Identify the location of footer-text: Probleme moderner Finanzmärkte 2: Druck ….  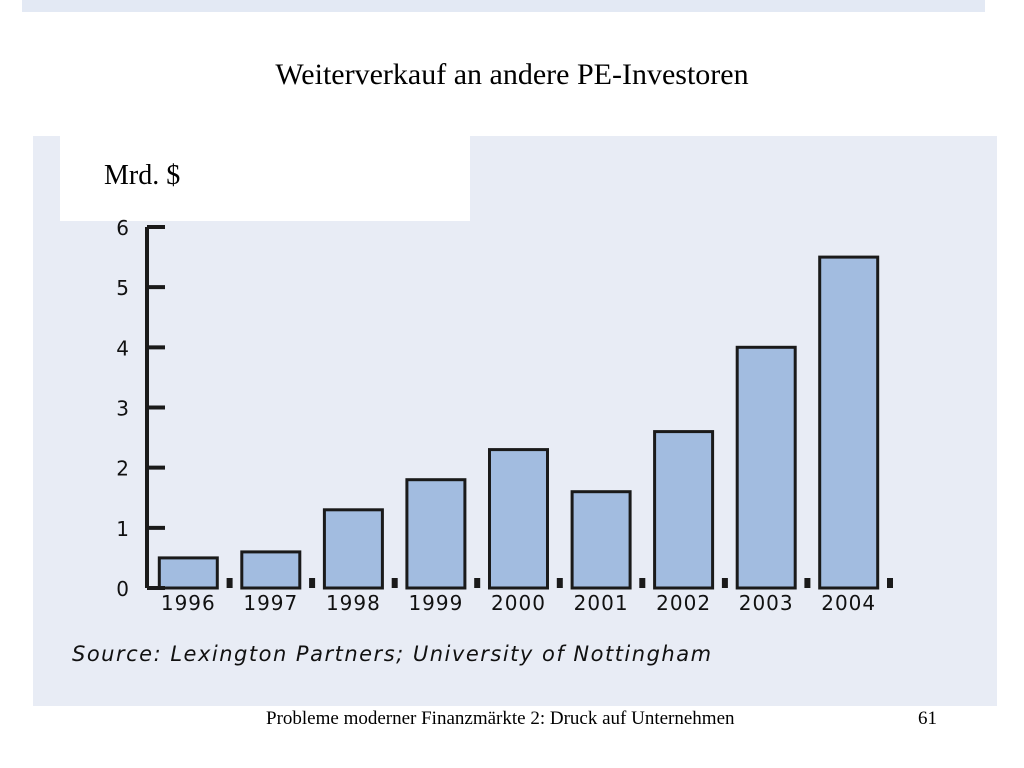
(500, 718).